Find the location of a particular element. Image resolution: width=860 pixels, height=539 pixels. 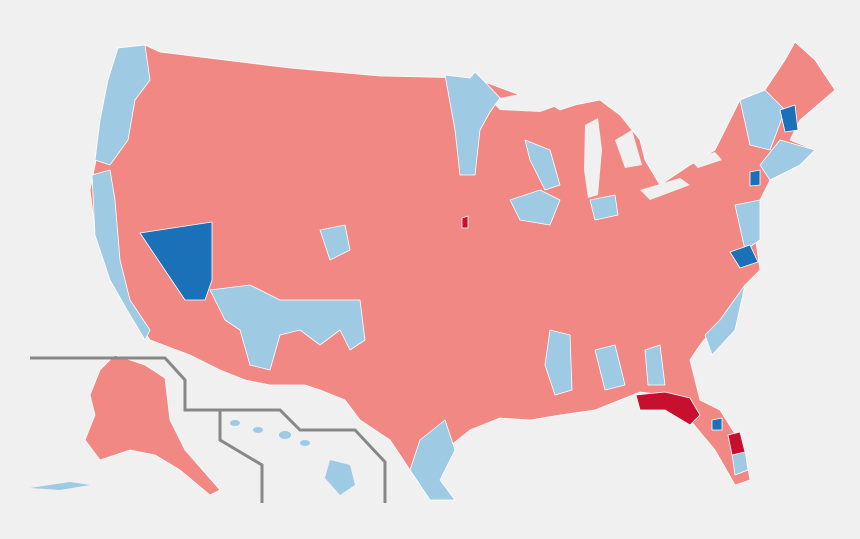

hawaii-inset-line is located at coordinates (241, 456).